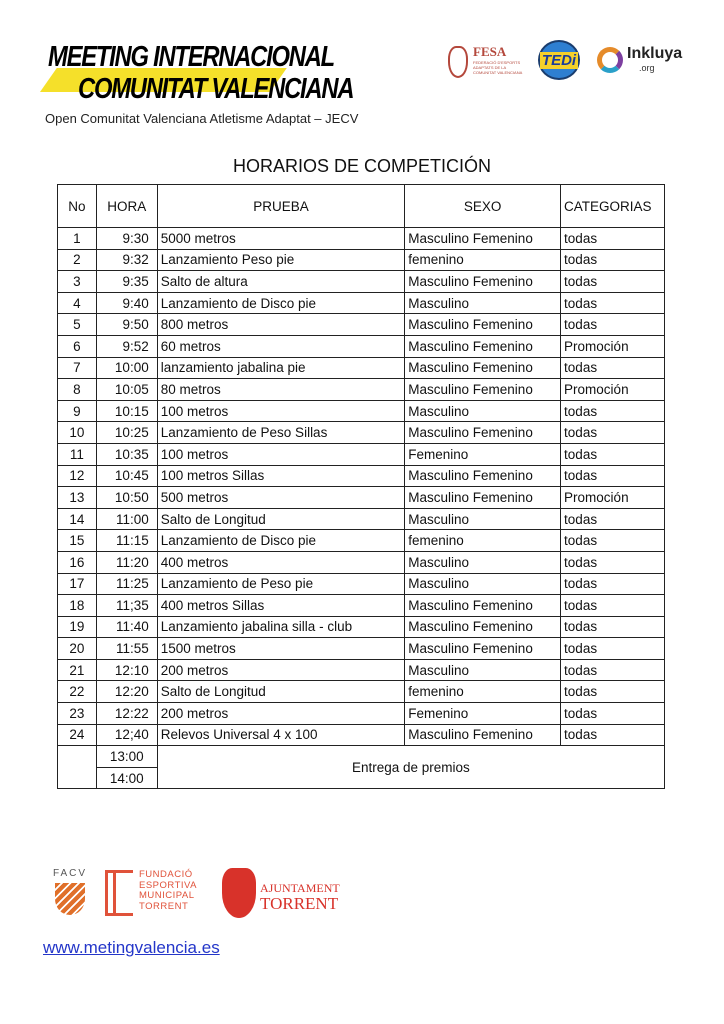 This screenshot has height=1024, width=724. What do you see at coordinates (126, 584) in the screenshot?
I see `cell-hora: 11:25` at bounding box center [126, 584].